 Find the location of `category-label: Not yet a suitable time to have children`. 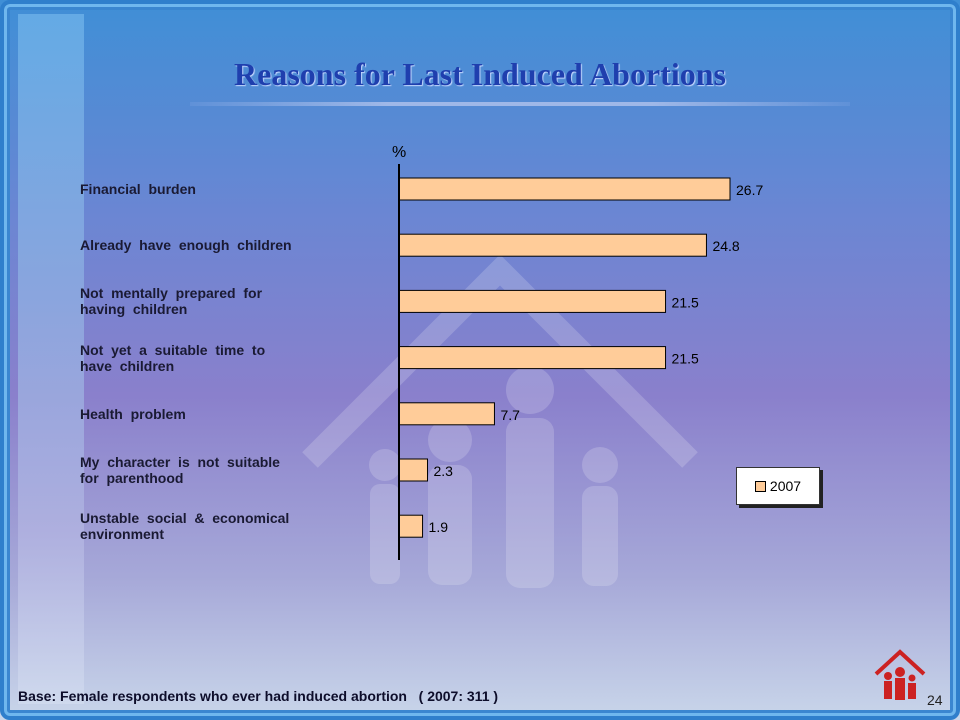

category-label: Not yet a suitable time to have children is located at coordinates (173, 357).